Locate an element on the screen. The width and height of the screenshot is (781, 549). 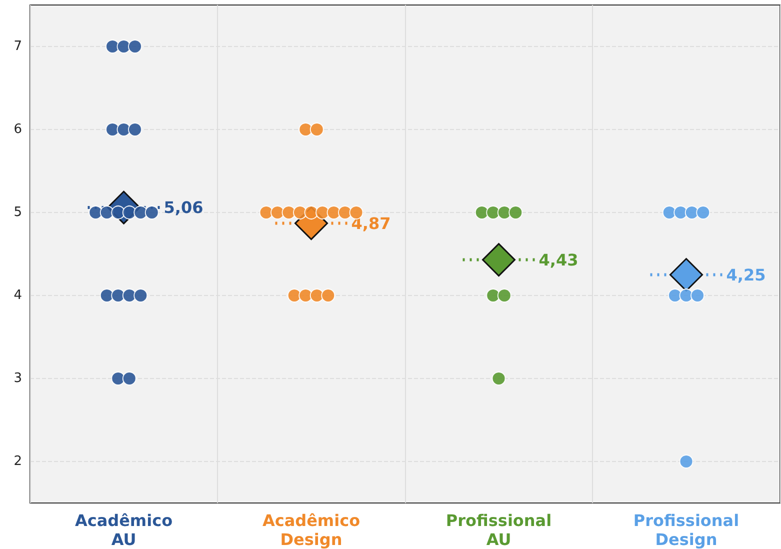
x-tick-label: Acadêmico Design is located at coordinates (311, 530).